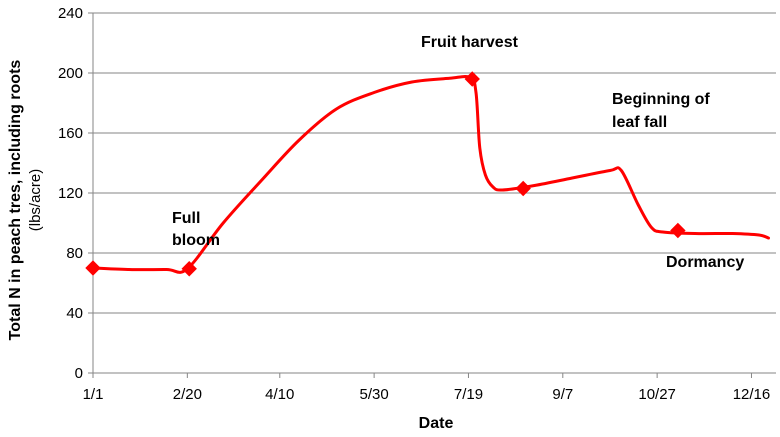  Describe the element at coordinates (752, 394) in the screenshot. I see `x-tick-label: 12/16` at that location.